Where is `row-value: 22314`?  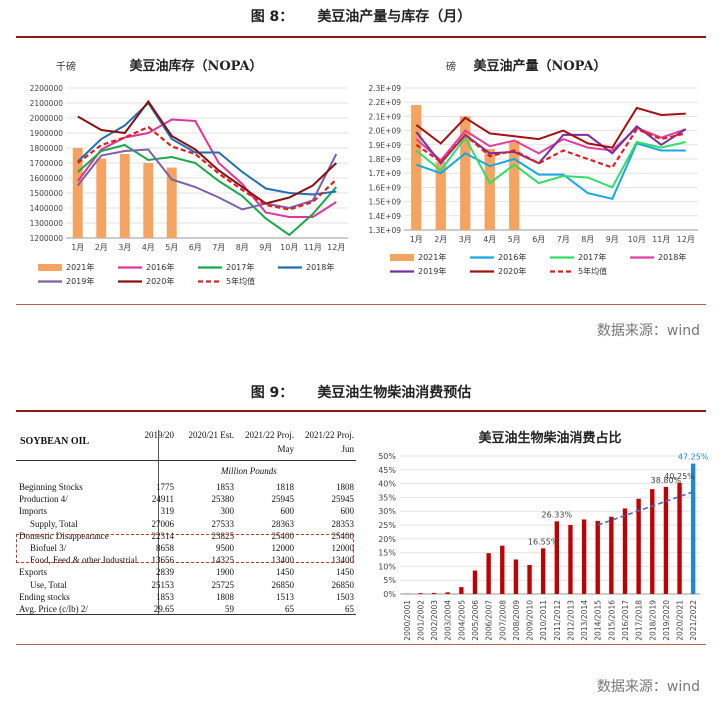 row-value: 22314 is located at coordinates (163, 535).